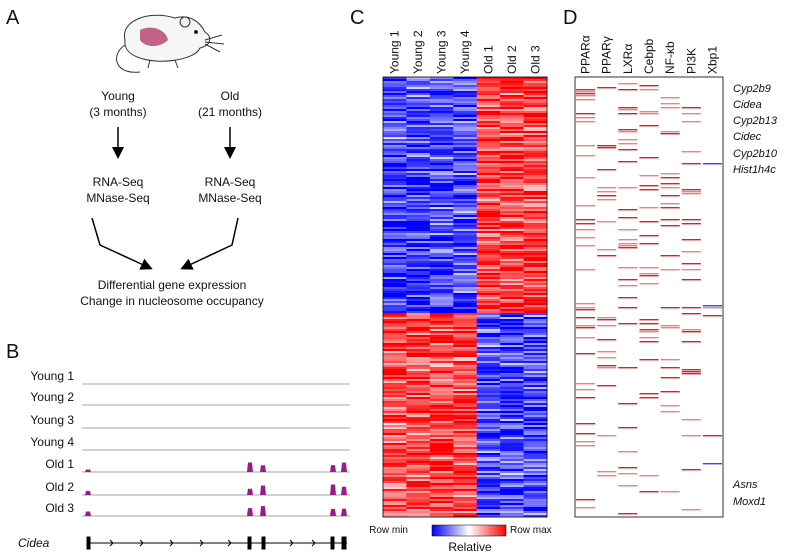  Describe the element at coordinates (395, 52) in the screenshot. I see `column-label: Young 1` at that location.